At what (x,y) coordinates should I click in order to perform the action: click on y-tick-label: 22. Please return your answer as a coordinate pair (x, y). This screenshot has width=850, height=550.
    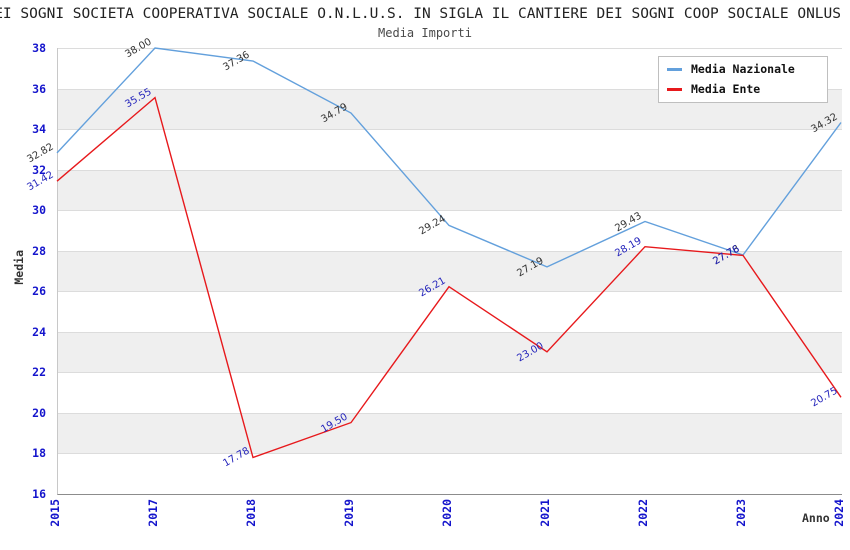
    Looking at the image, I should click on (39, 372).